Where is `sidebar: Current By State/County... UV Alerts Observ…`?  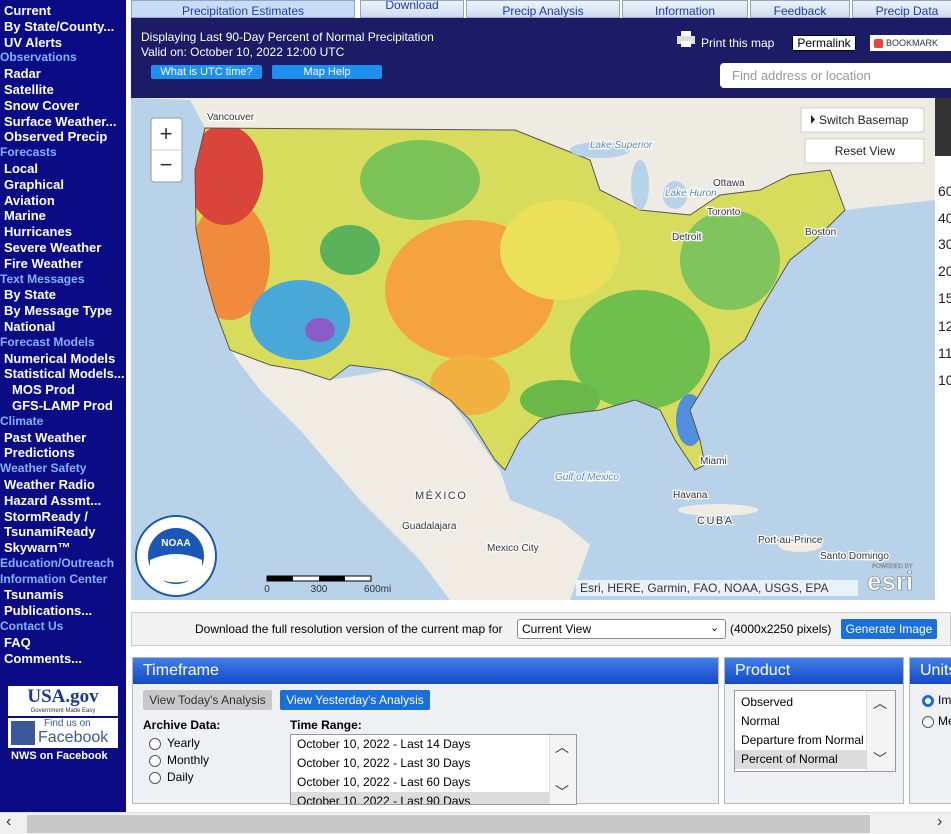
sidebar: Current By State/County... UV Alerts Observ… is located at coordinates (63, 406).